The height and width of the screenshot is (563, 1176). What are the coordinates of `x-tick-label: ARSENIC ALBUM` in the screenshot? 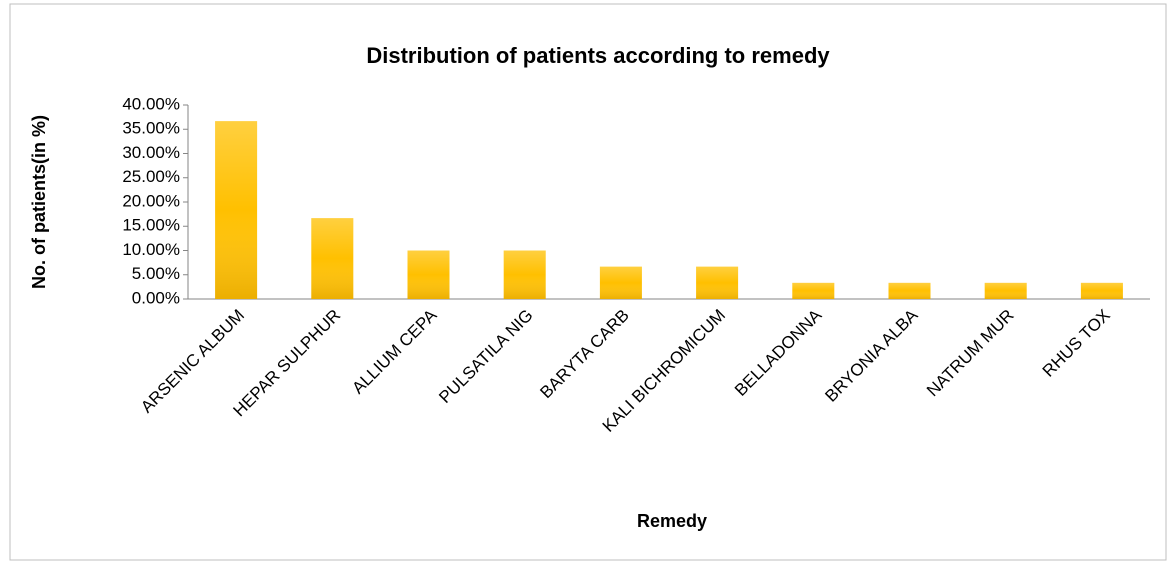 It's located at (192, 361).